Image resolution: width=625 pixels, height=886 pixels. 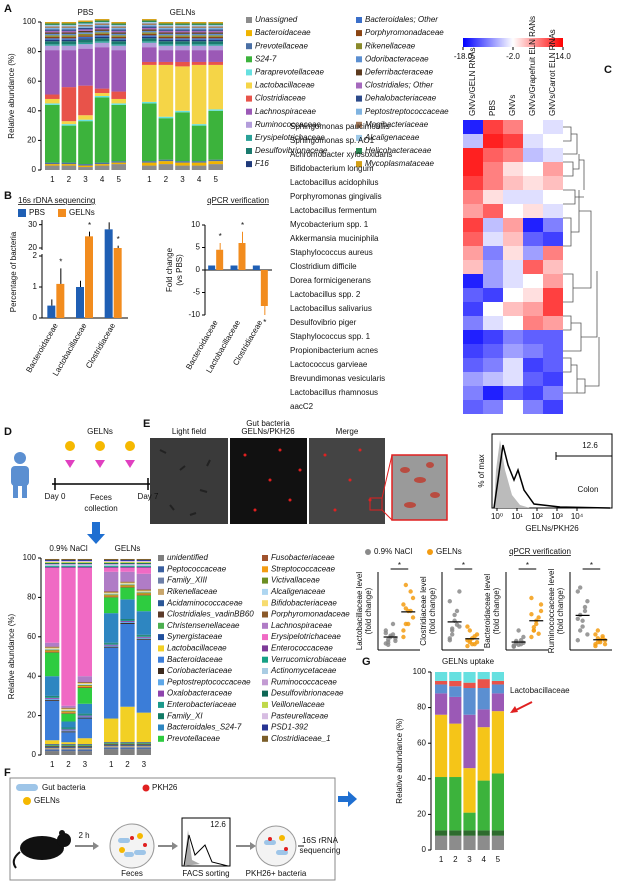 I want to click on y-axis-label: % of max, so click(x=481, y=470).